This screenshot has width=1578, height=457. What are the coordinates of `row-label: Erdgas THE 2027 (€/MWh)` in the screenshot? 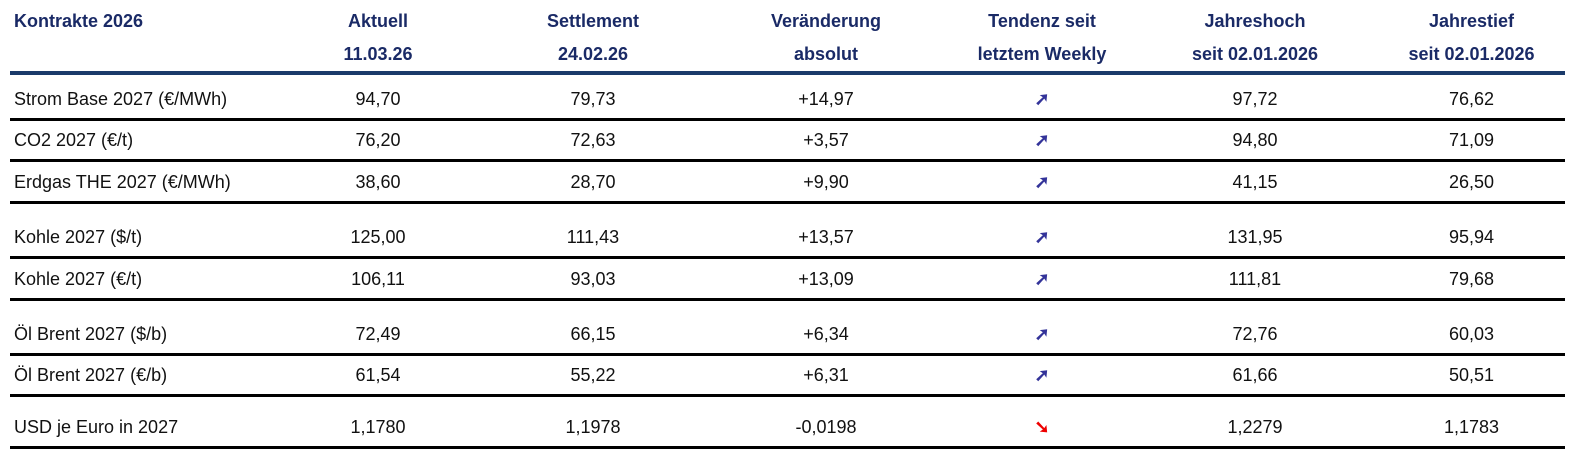 It's located at (140, 182).